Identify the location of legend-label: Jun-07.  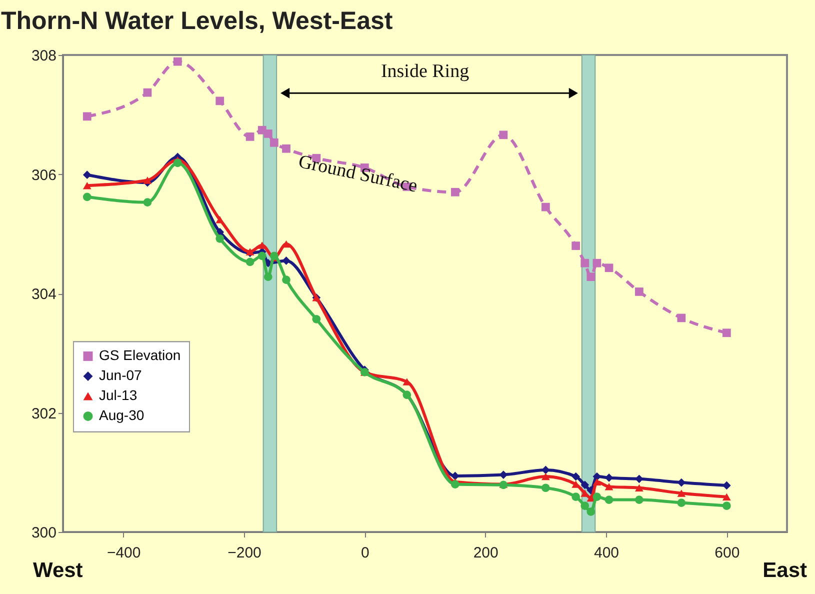
(120, 375).